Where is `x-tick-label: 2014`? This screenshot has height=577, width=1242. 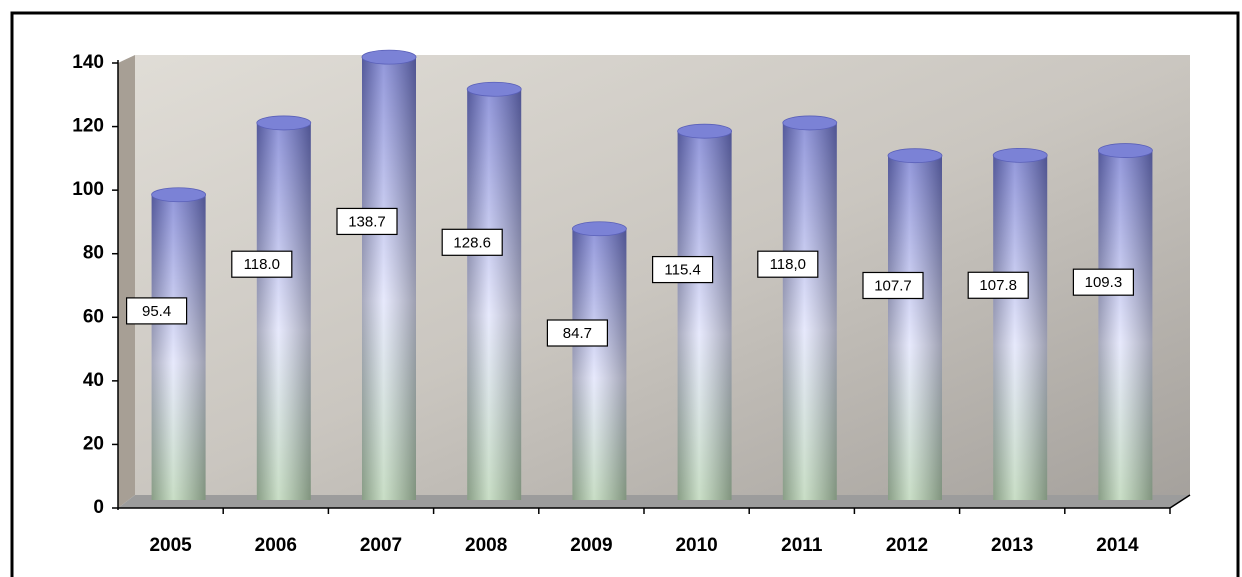 x-tick-label: 2014 is located at coordinates (1117, 545).